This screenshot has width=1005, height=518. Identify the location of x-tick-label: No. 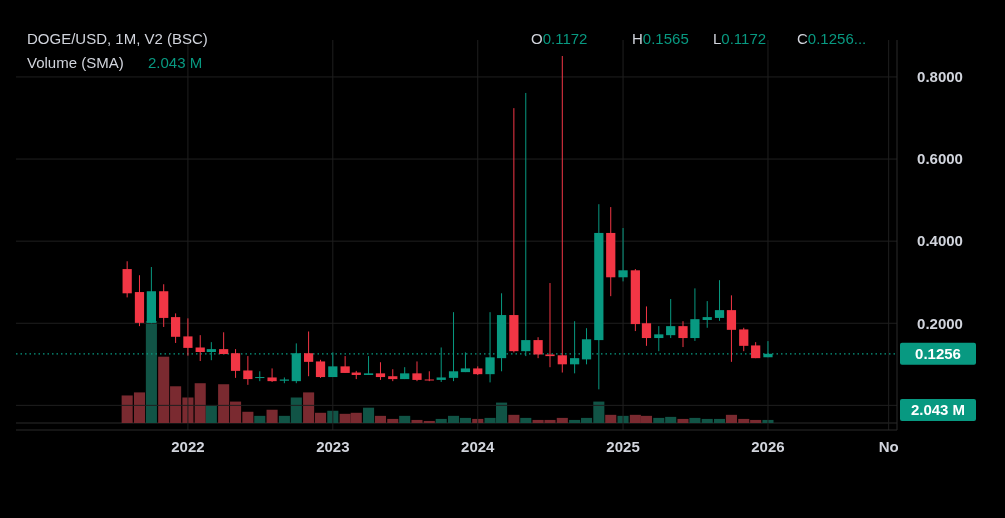
(888, 446).